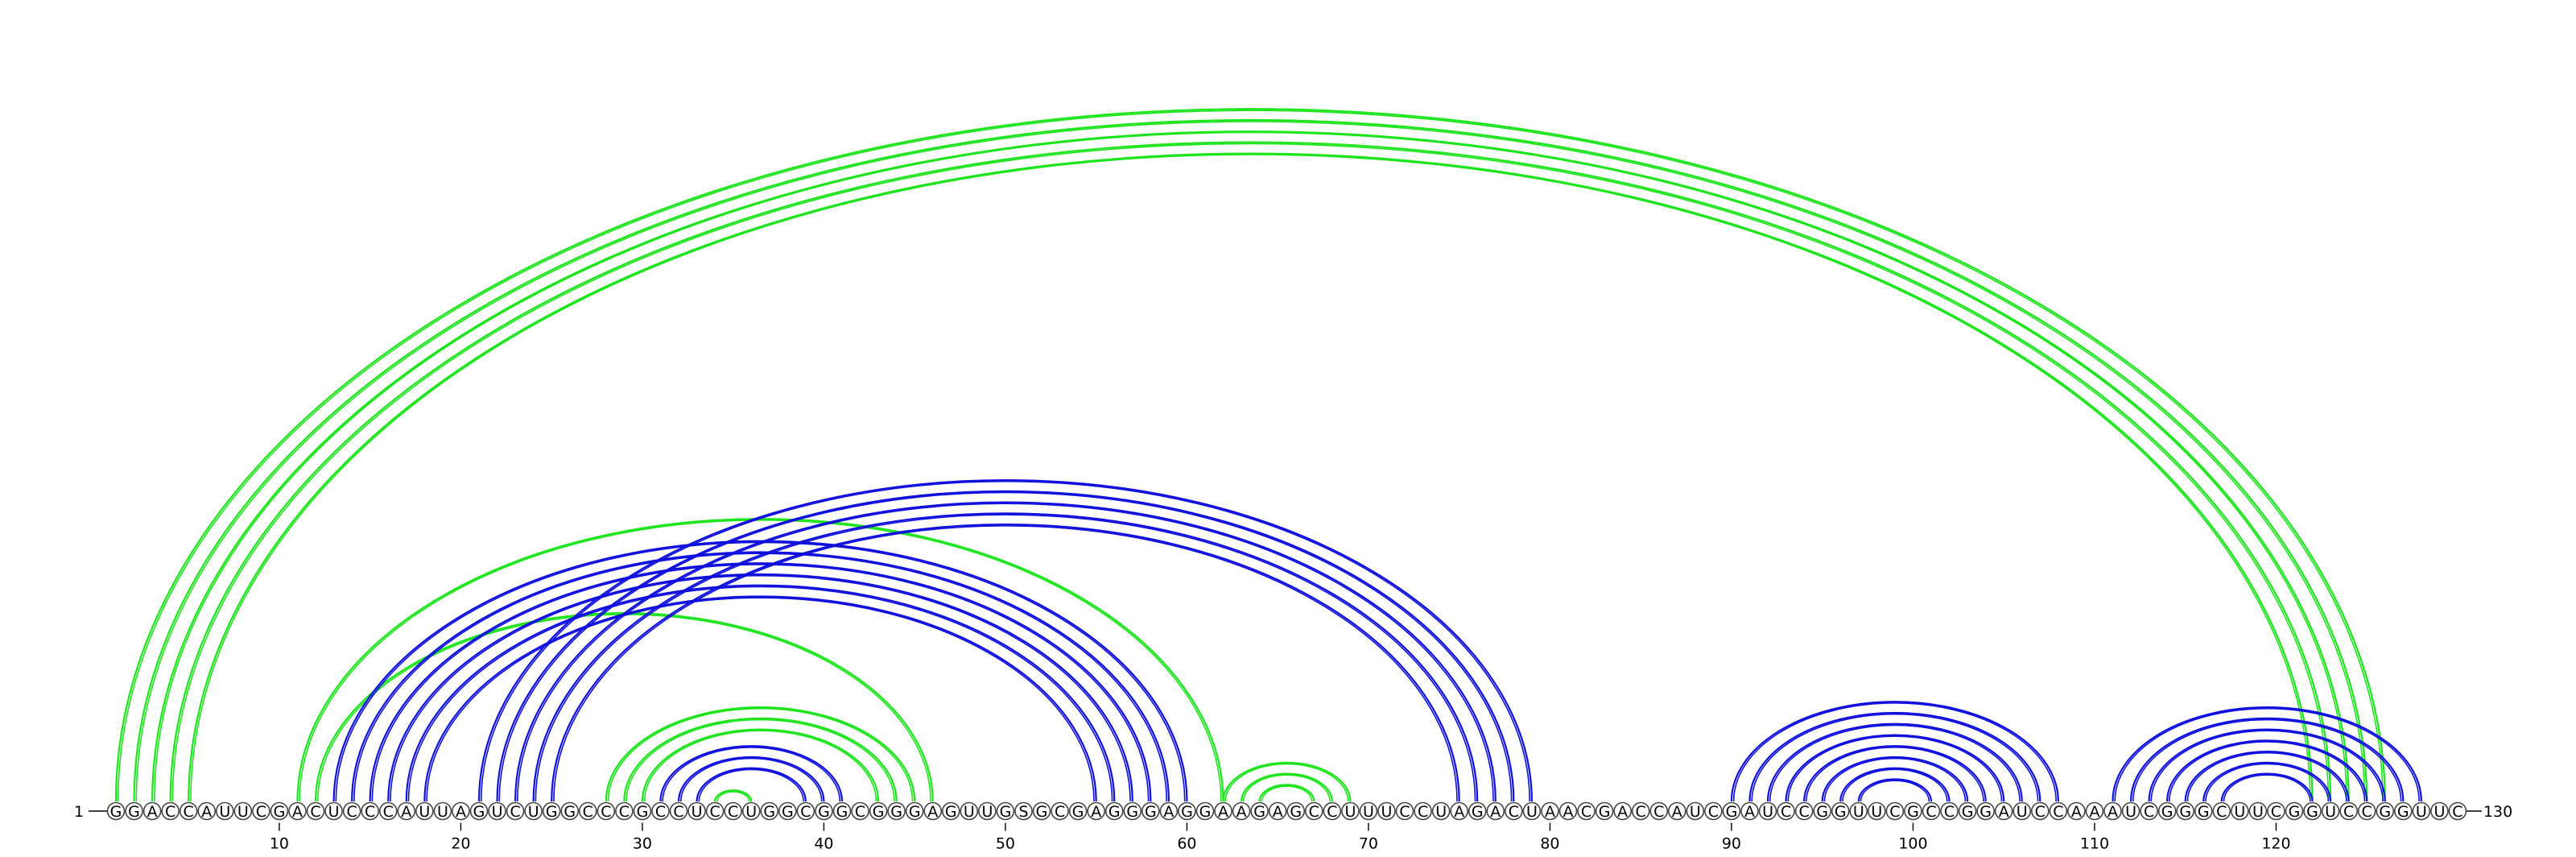 Image resolution: width=2576 pixels, height=857 pixels. I want to click on nucleotide: S, so click(1023, 812).